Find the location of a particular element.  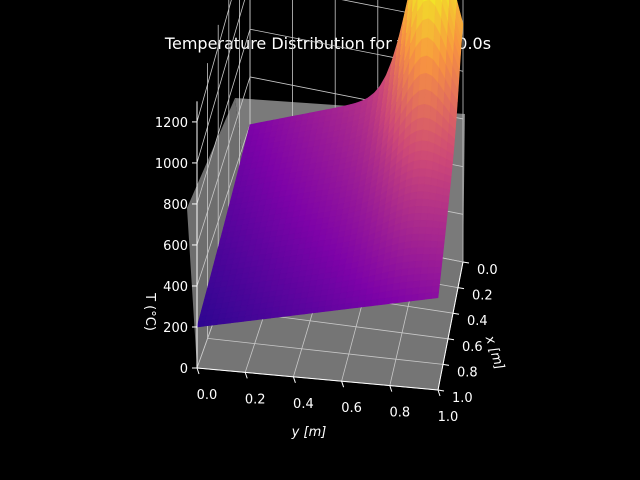

z-axis-label: T (°C) is located at coordinates (149, 311).